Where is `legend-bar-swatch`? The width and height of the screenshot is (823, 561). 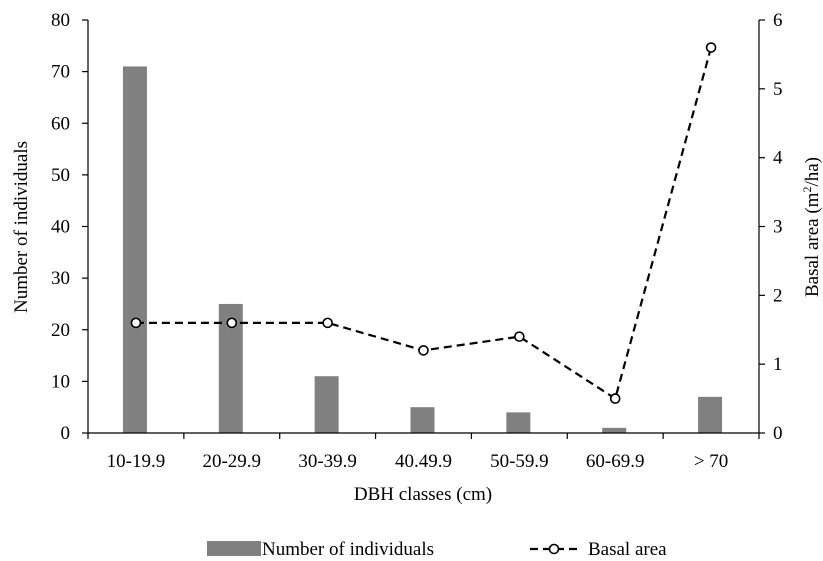 legend-bar-swatch is located at coordinates (234, 548).